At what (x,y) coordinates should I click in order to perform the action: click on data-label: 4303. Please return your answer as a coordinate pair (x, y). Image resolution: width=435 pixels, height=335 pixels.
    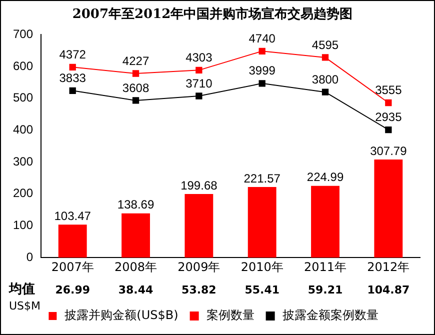
    Looking at the image, I should click on (199, 57).